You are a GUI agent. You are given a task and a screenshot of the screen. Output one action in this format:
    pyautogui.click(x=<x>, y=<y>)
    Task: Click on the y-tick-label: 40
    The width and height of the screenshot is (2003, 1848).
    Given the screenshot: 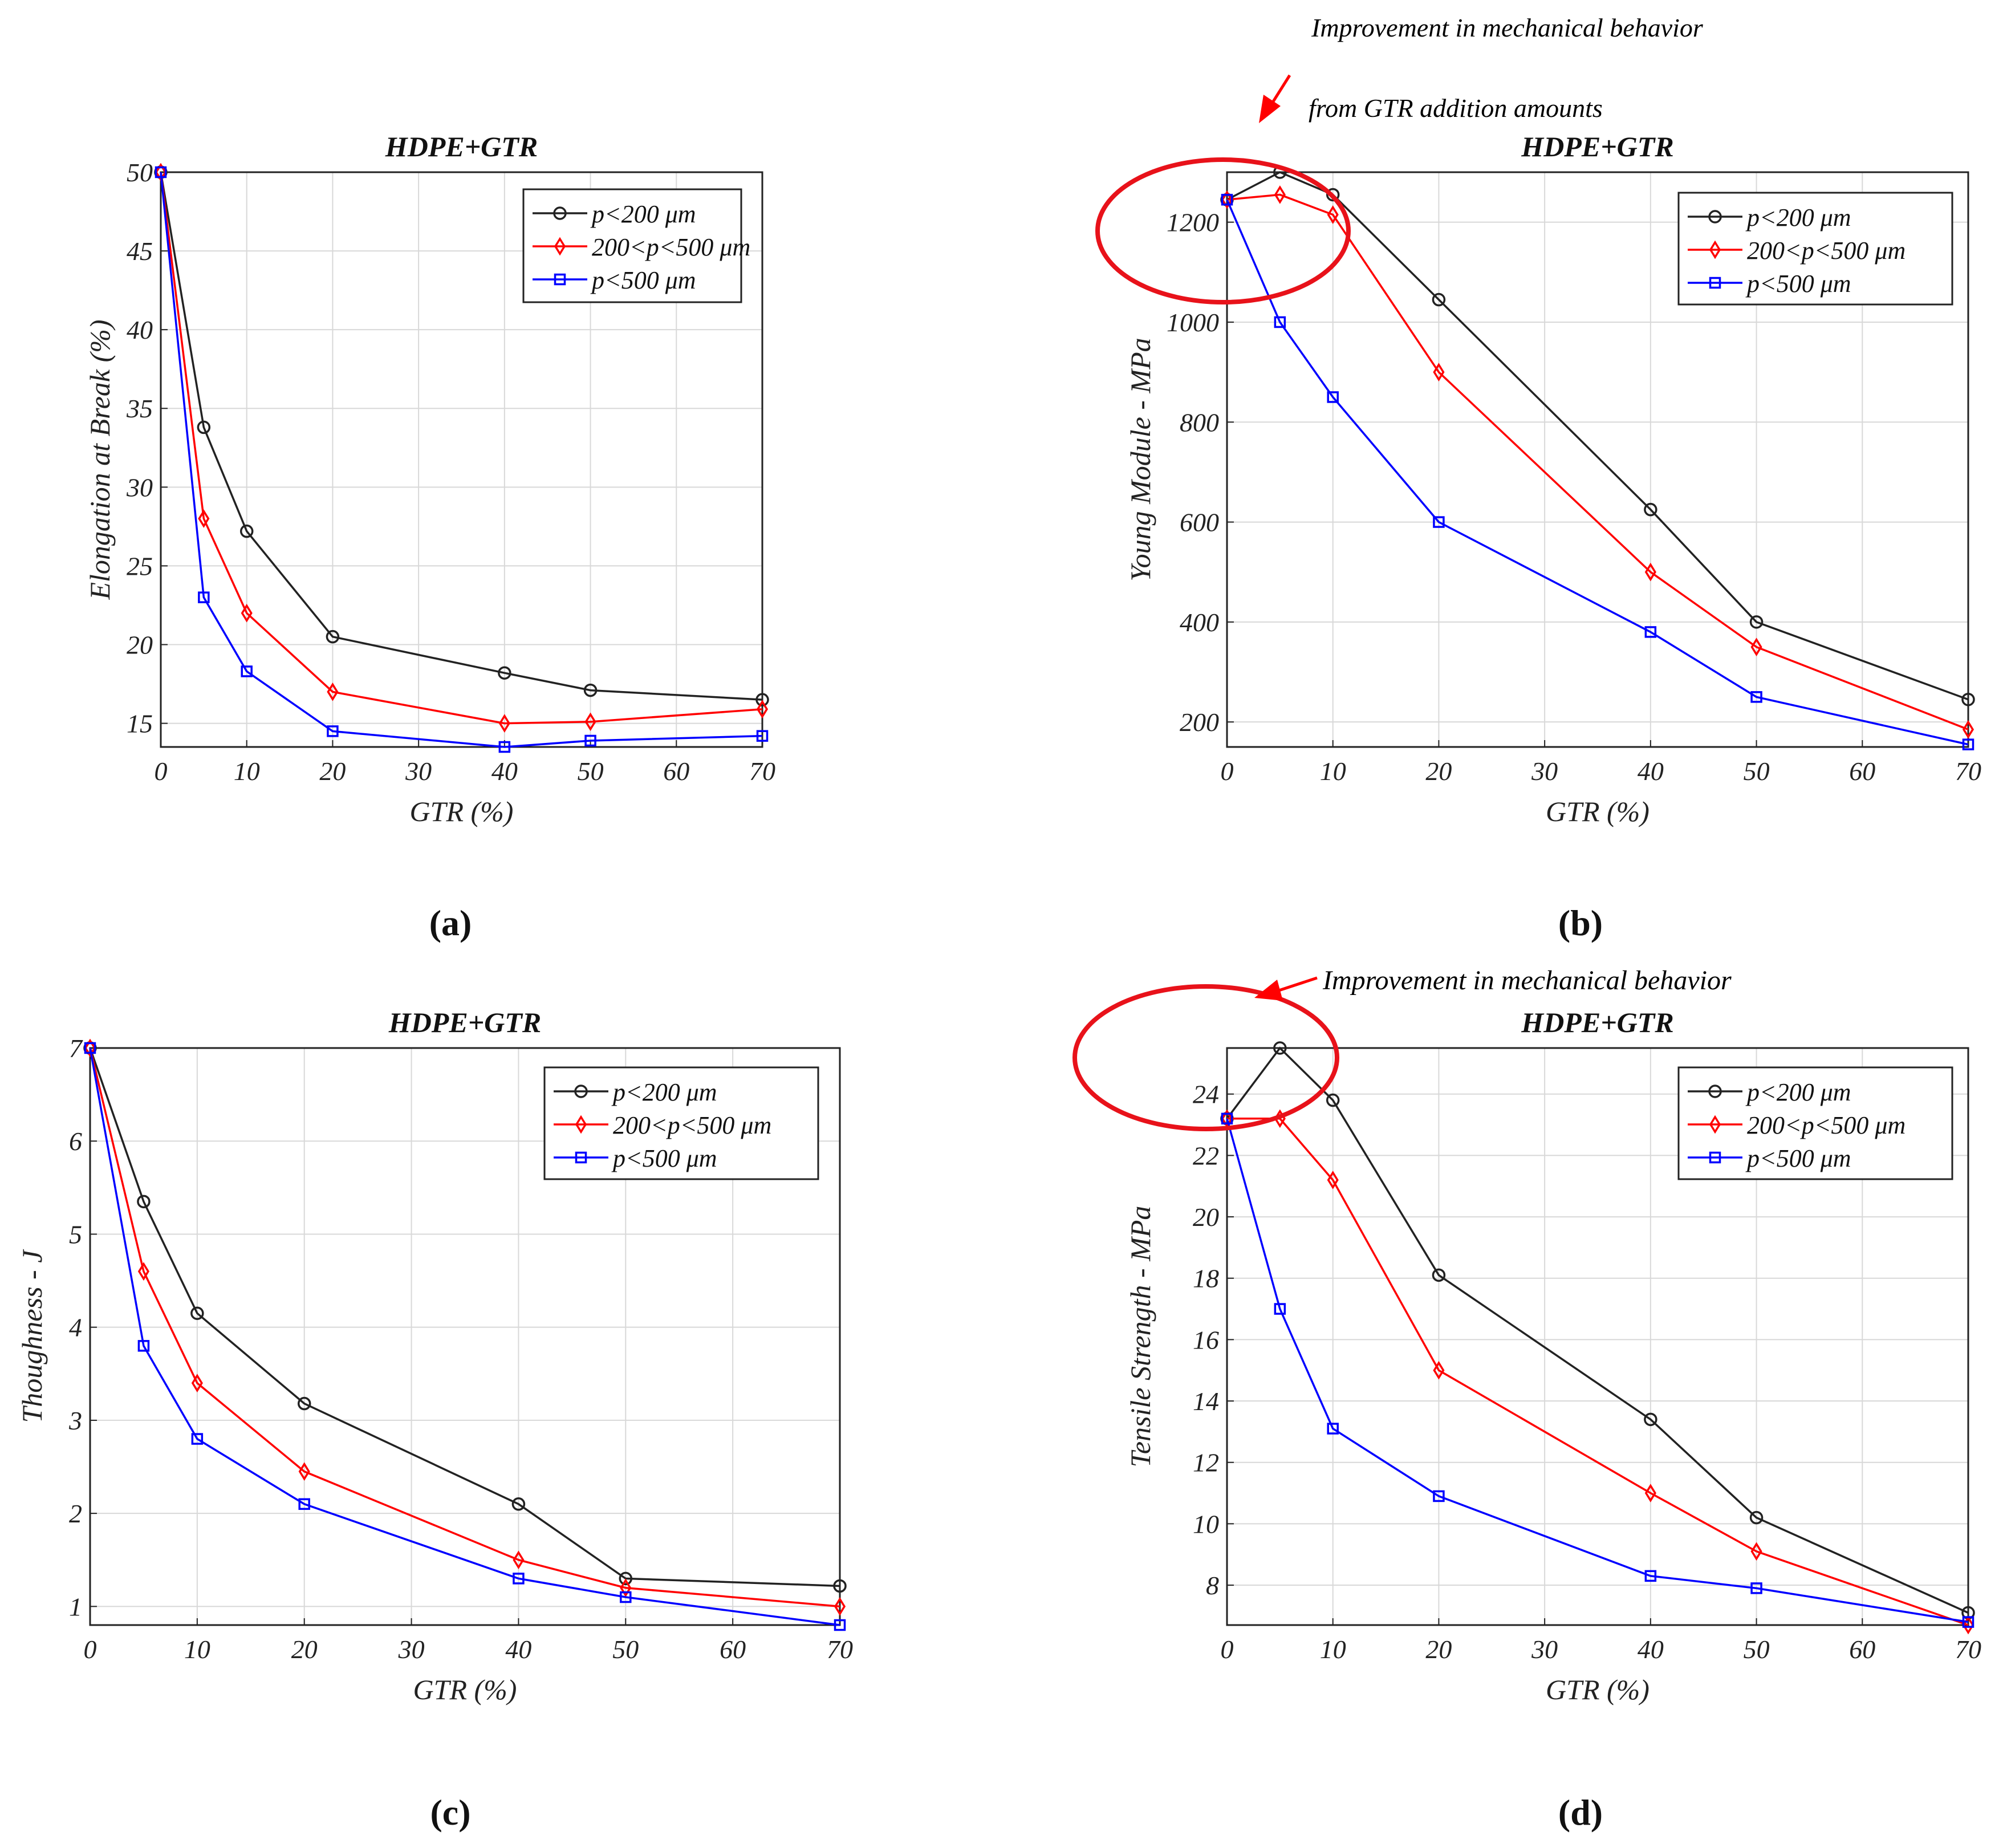 What is the action you would take?
    pyautogui.click(x=140, y=330)
    